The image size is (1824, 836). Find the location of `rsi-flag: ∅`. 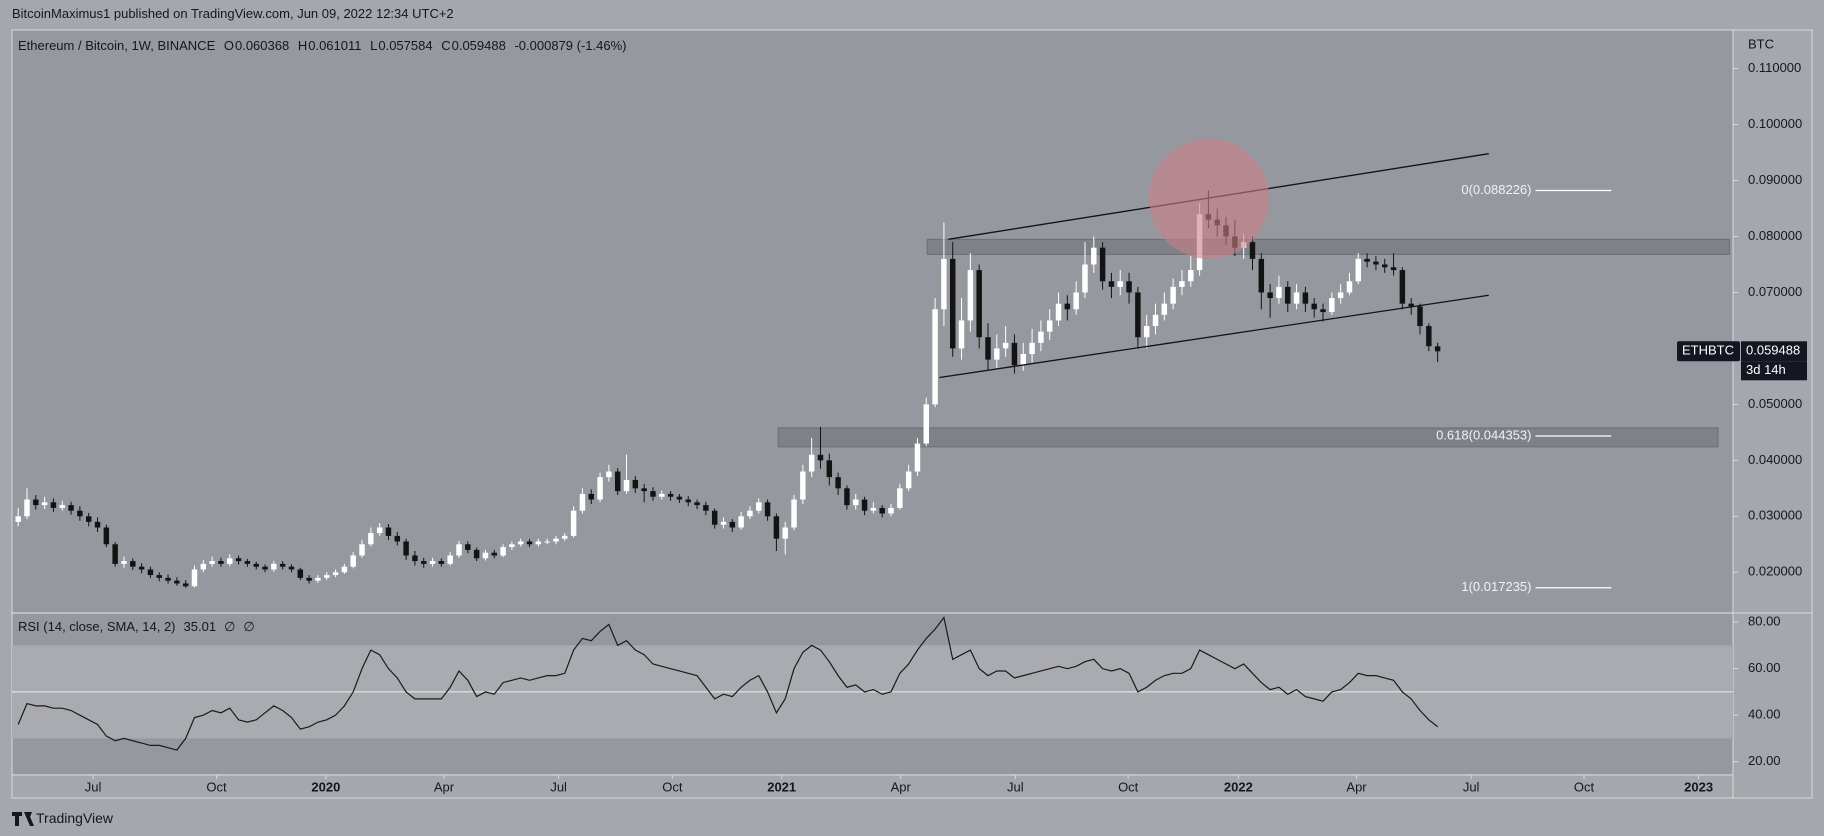

rsi-flag: ∅ is located at coordinates (249, 626).